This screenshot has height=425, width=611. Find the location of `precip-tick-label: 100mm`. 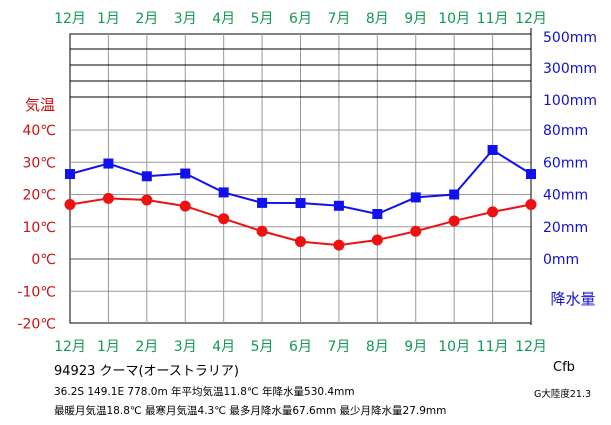

precip-tick-label: 100mm is located at coordinates (570, 101).